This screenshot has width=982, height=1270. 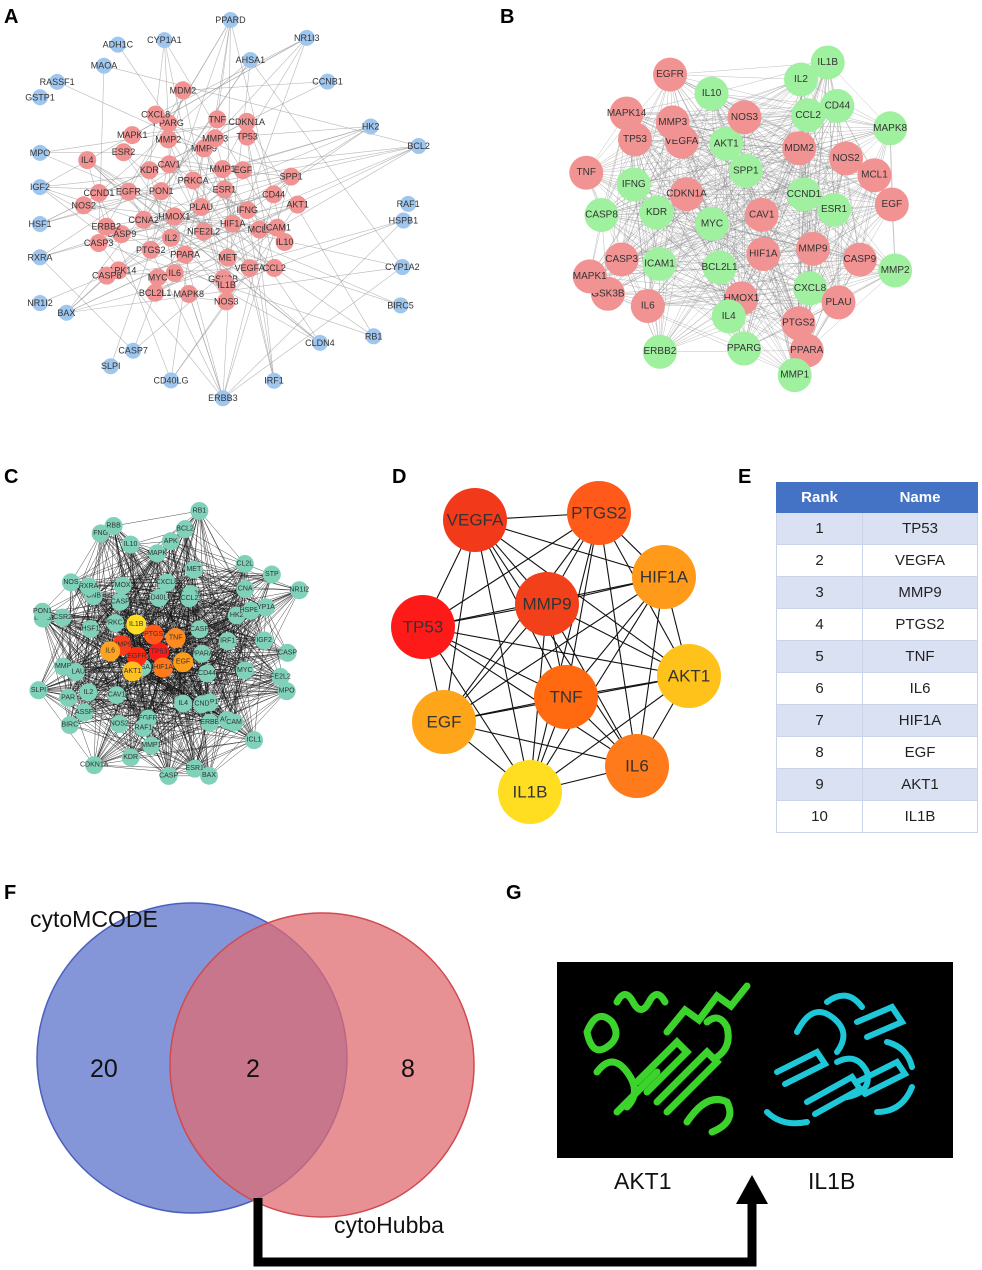 I want to click on arrow-head, so click(x=752, y=1189).